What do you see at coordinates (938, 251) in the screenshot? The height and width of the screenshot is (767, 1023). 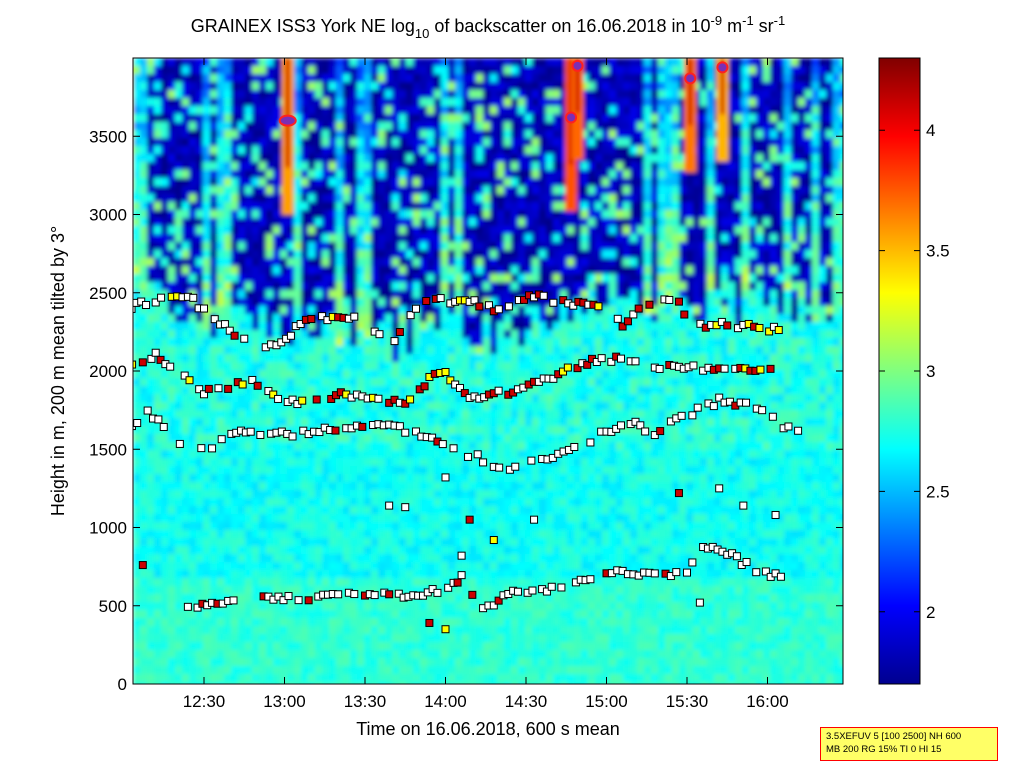 I see `colorbar-tick-label: 3.5` at bounding box center [938, 251].